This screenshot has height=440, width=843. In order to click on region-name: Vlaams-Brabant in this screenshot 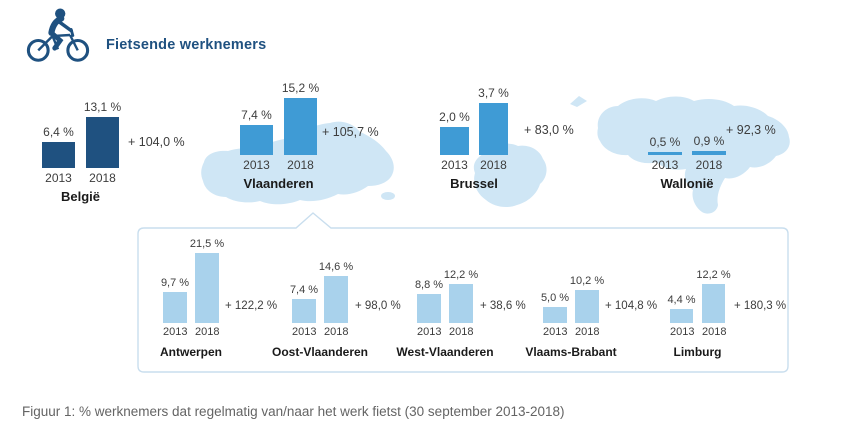, I will do `click(571, 352)`.